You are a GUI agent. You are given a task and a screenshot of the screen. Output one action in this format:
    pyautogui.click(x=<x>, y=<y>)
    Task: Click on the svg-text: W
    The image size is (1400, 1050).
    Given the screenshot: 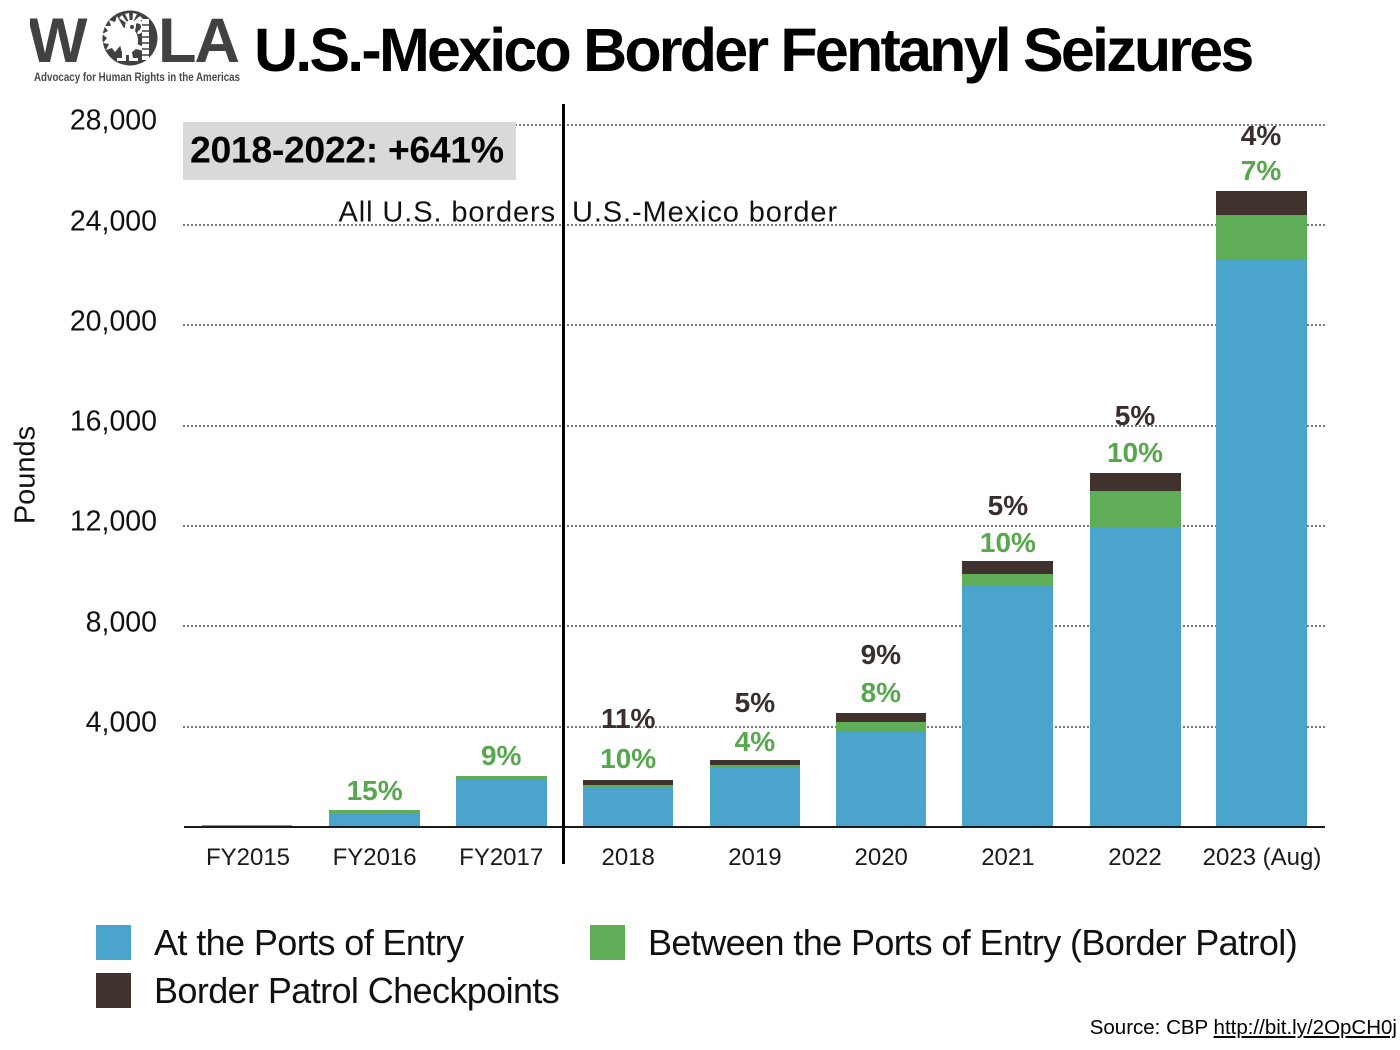 What is the action you would take?
    pyautogui.click(x=59, y=41)
    